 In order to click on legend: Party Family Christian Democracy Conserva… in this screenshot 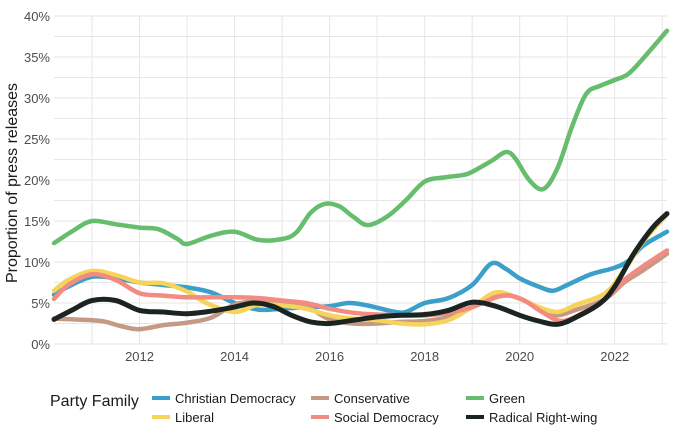, I will do `click(323, 408)`.